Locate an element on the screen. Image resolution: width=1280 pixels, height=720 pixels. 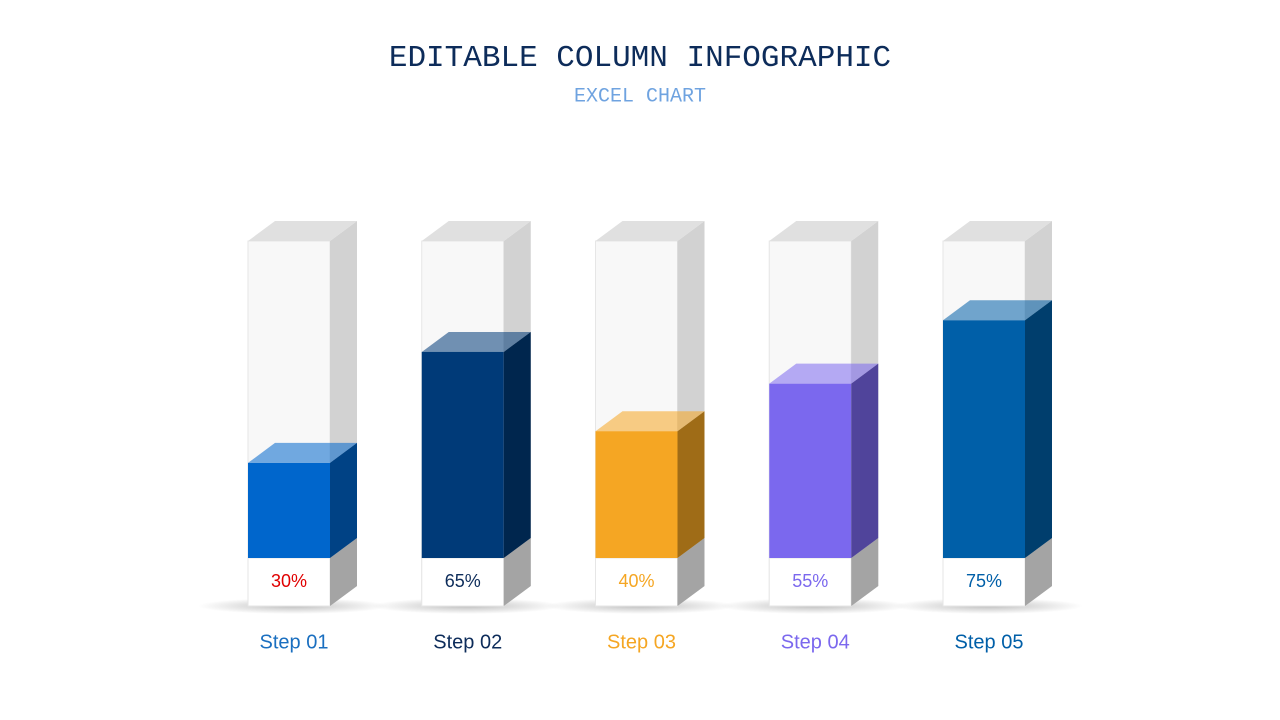
value-label: 40% is located at coordinates (636, 581).